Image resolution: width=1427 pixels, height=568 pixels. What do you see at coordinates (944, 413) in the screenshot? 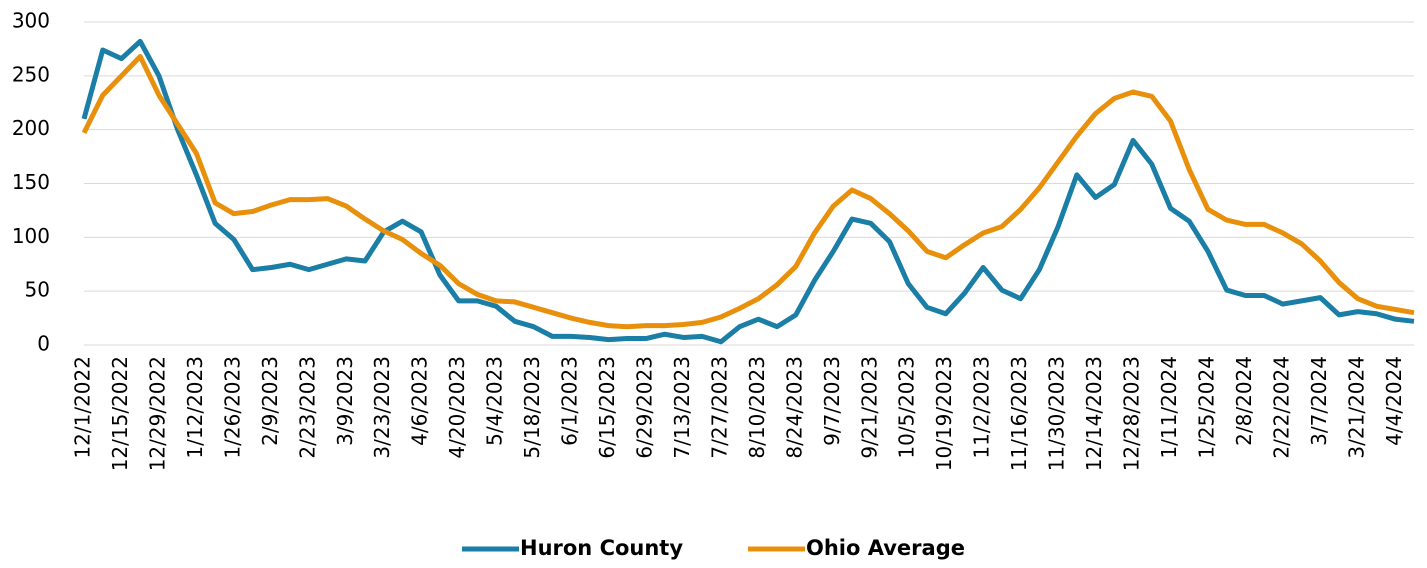
I see `x-tick-label: 10/19/2023` at bounding box center [944, 413].